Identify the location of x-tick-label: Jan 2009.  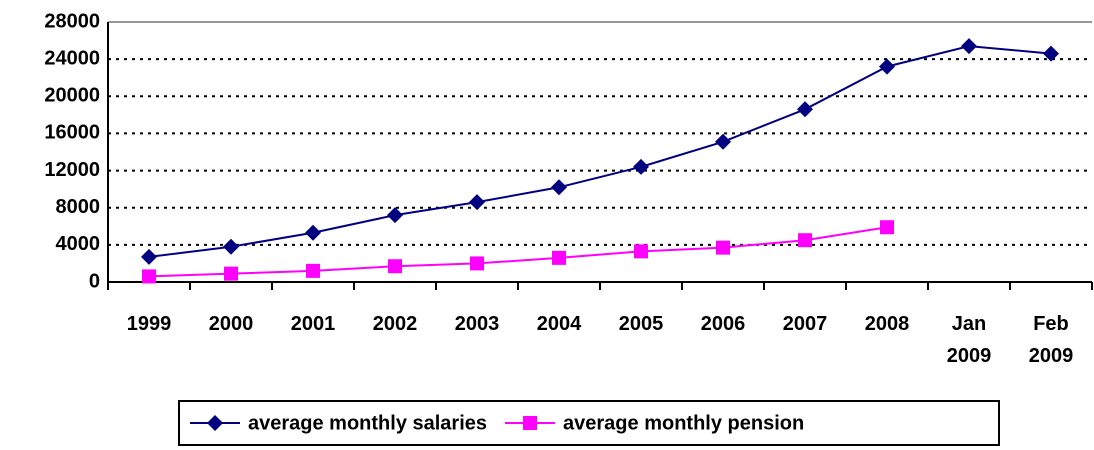
(969, 340).